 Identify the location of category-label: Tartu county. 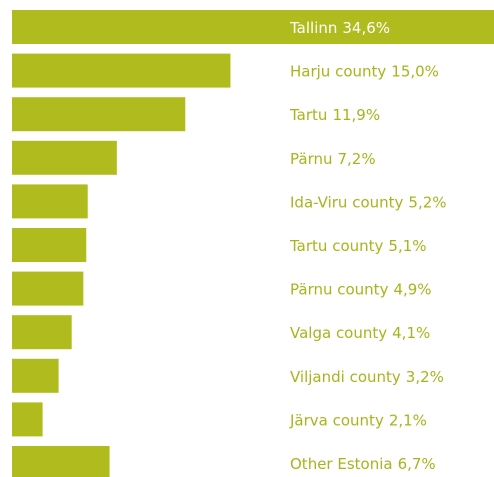
(336, 246).